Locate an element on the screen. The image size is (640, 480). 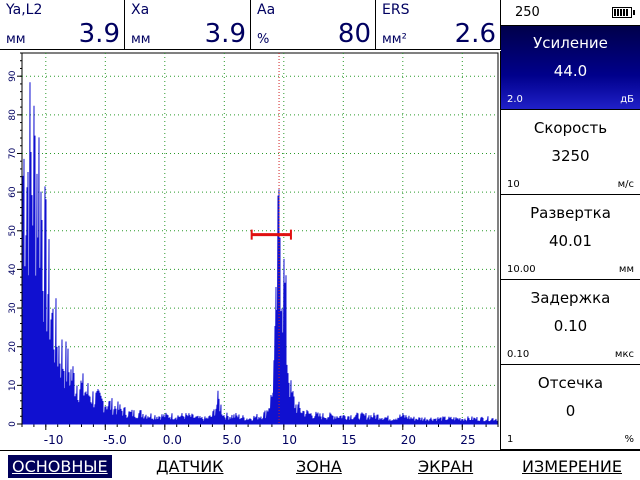
readout-ya-l2: Ya,L2 мм 3.9 is located at coordinates (62, 25).